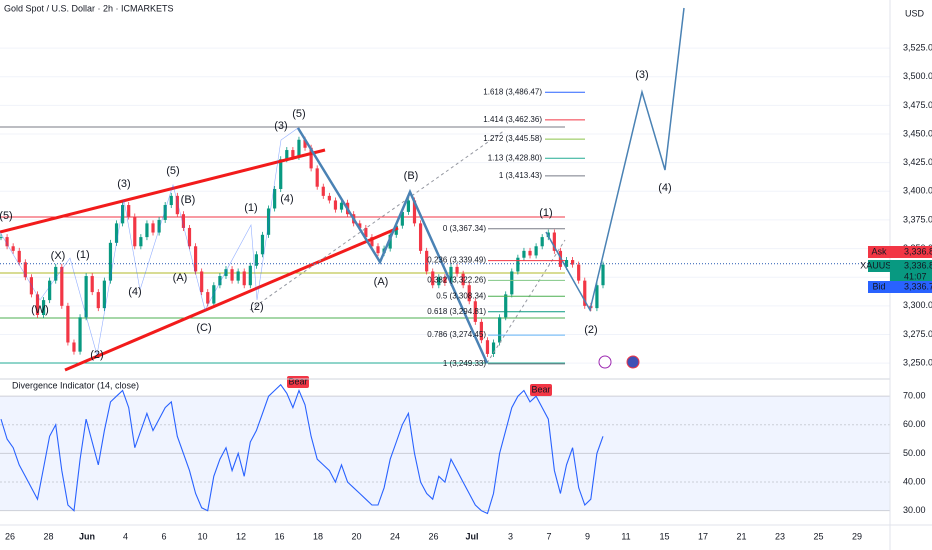 This screenshot has width=932, height=550. What do you see at coordinates (780, 536) in the screenshot?
I see `x-tick-label: 23` at bounding box center [780, 536].